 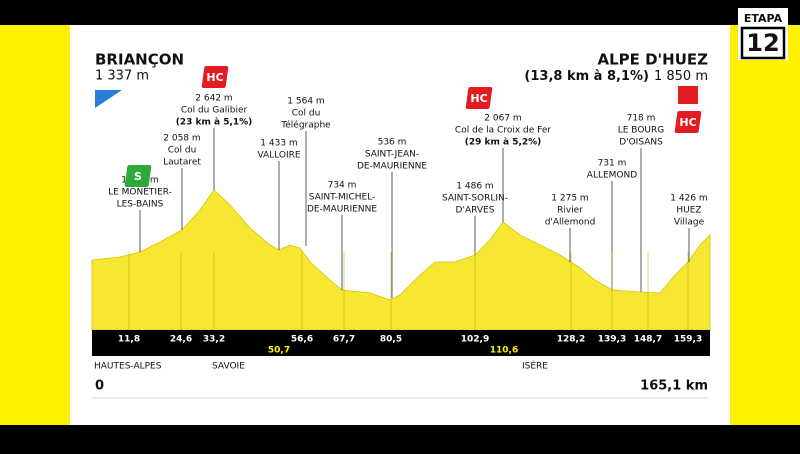 What do you see at coordinates (535, 366) in the screenshot?
I see `region: ISÈRE` at bounding box center [535, 366].